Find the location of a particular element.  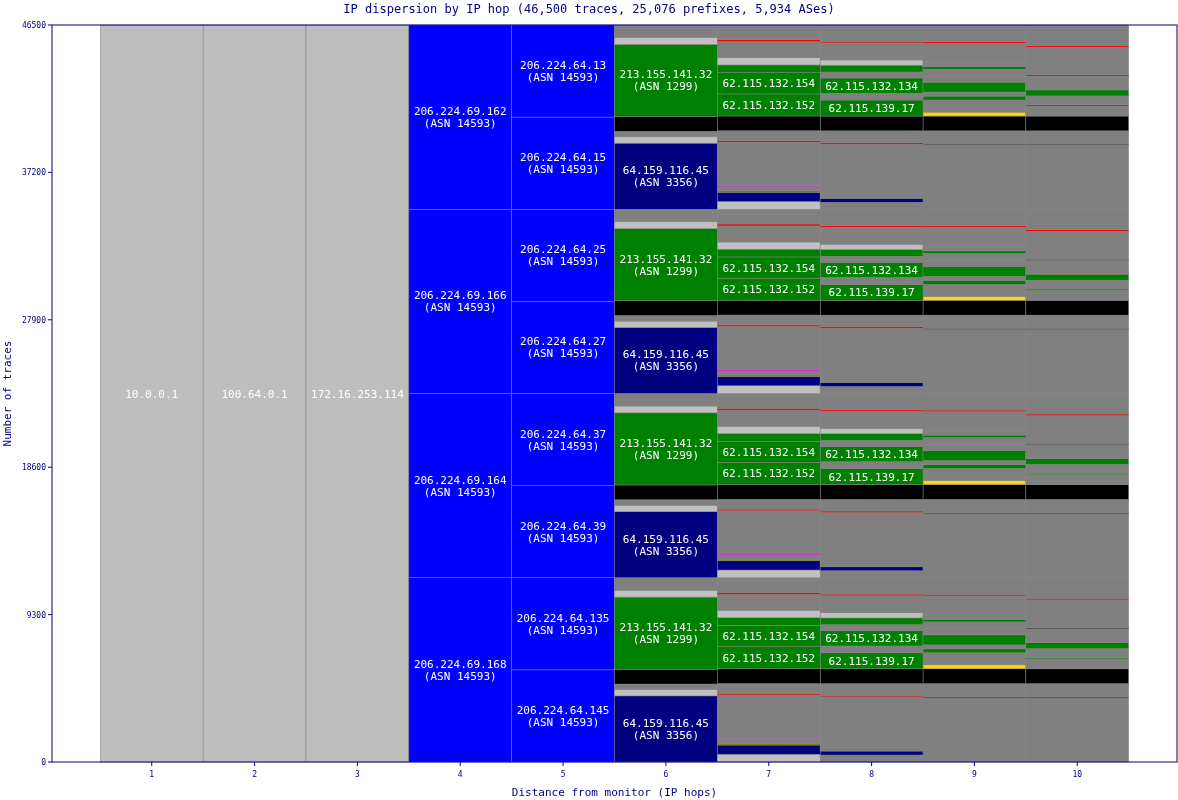

annotation: 206.224.64.39 (ASN 14593) is located at coordinates (563, 532).